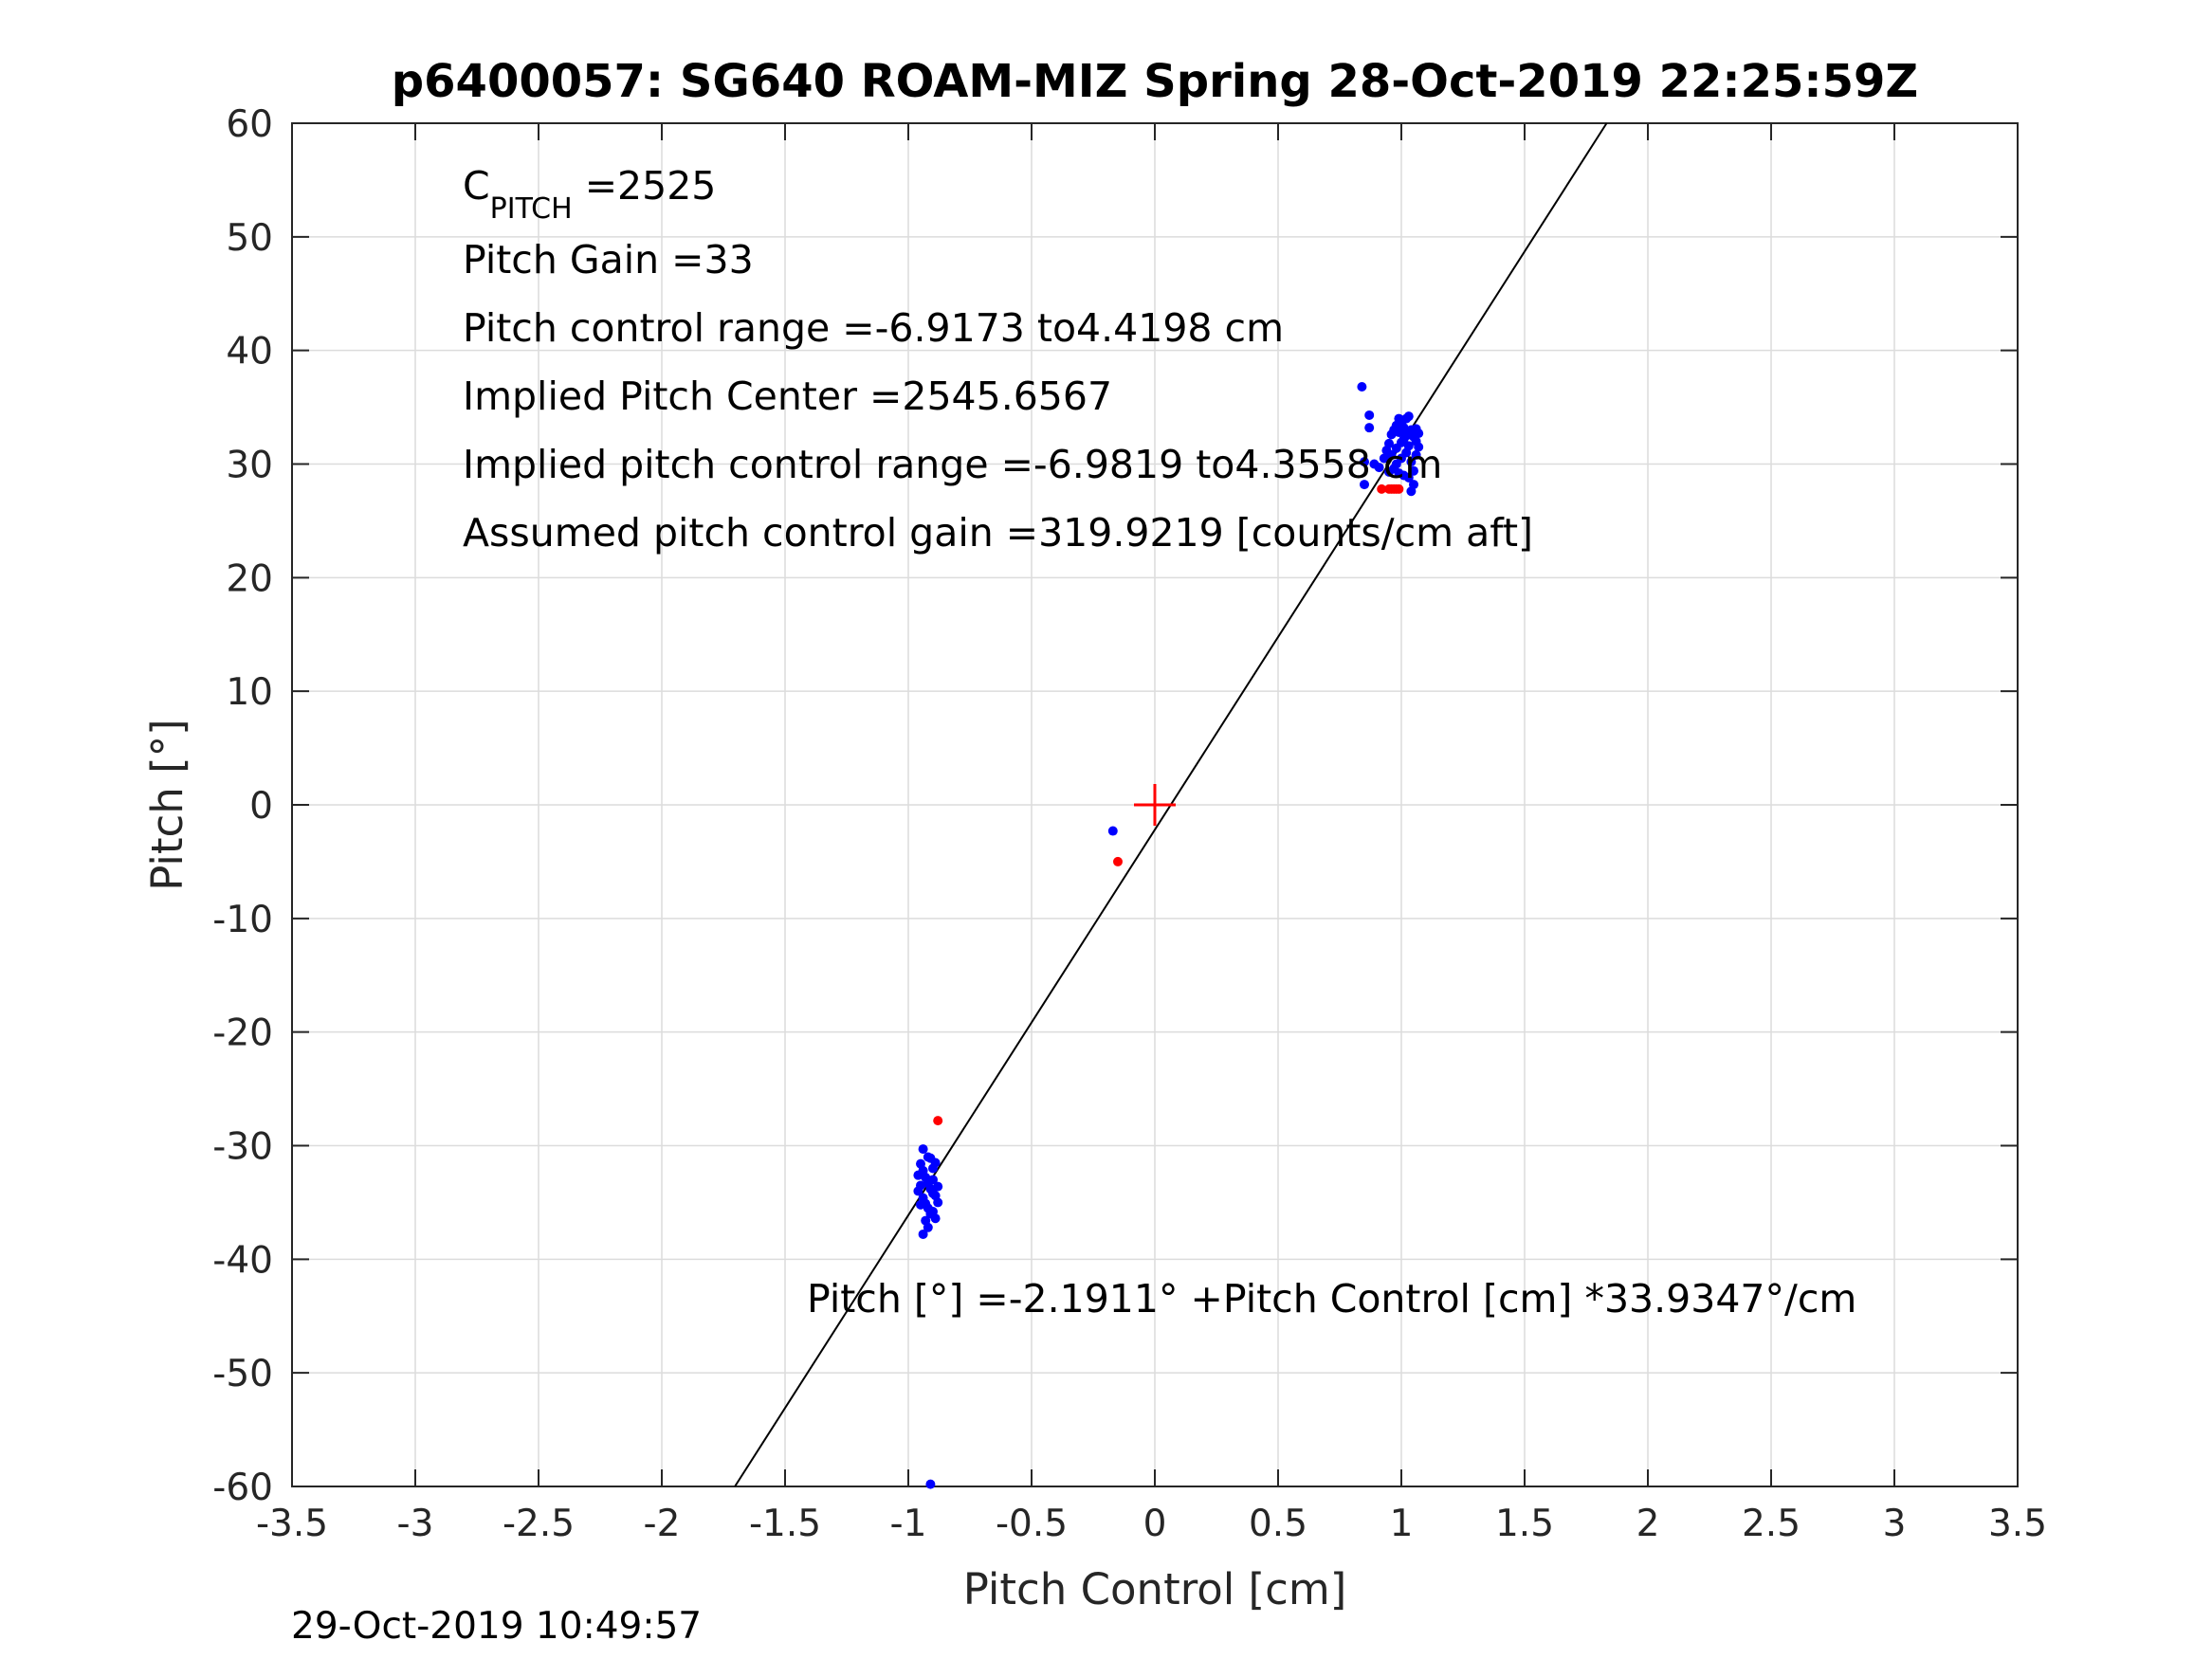 This screenshot has height=1659, width=2212. What do you see at coordinates (785, 1524) in the screenshot?
I see `x-tick-label: -1.5` at bounding box center [785, 1524].